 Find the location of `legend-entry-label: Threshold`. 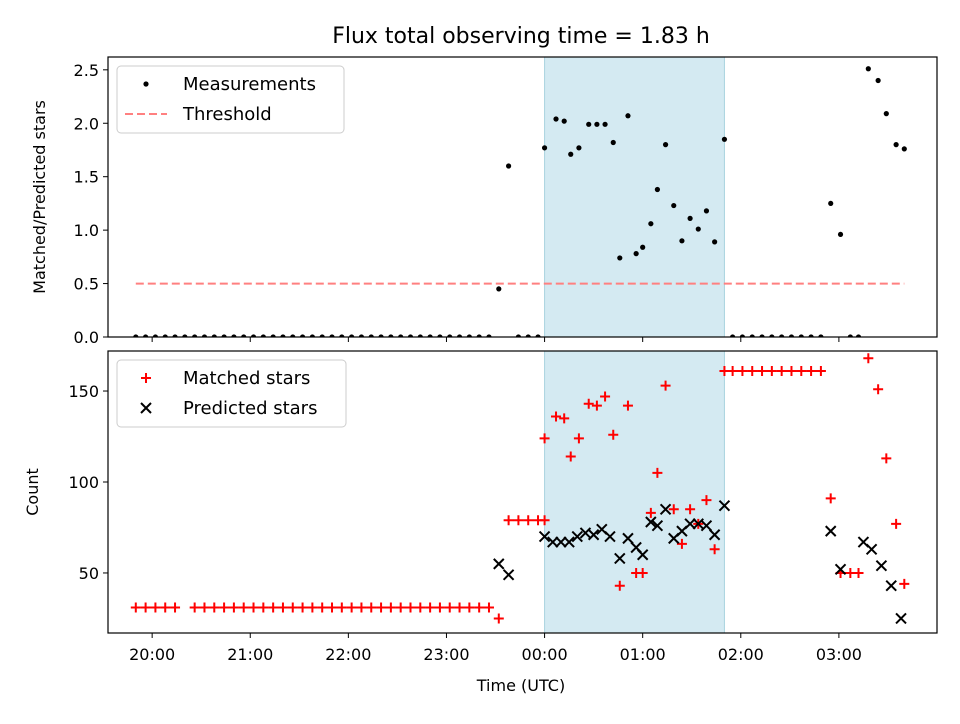

legend-entry-label: Threshold is located at coordinates (227, 114).